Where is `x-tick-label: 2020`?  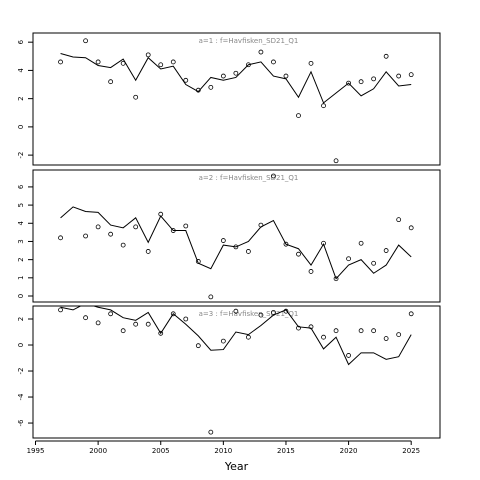 x-tick-label: 2020 is located at coordinates (349, 451).